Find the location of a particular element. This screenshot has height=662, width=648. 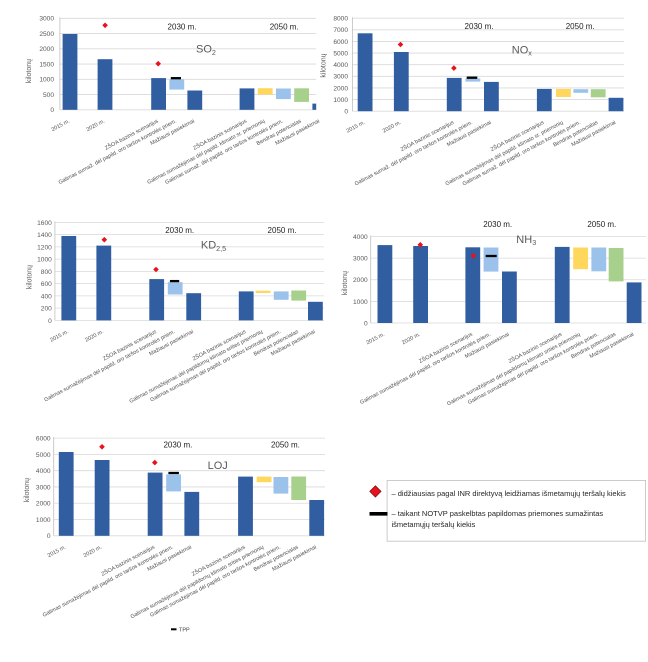

svg-text: NOx is located at coordinates (522, 50).